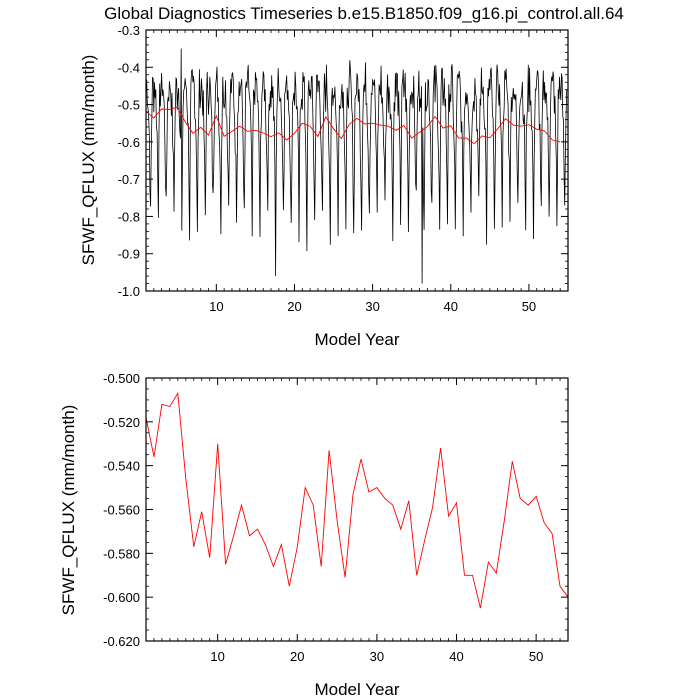 This screenshot has width=700, height=700. What do you see at coordinates (129, 291) in the screenshot?
I see `y-tick-label: -1.0` at bounding box center [129, 291].